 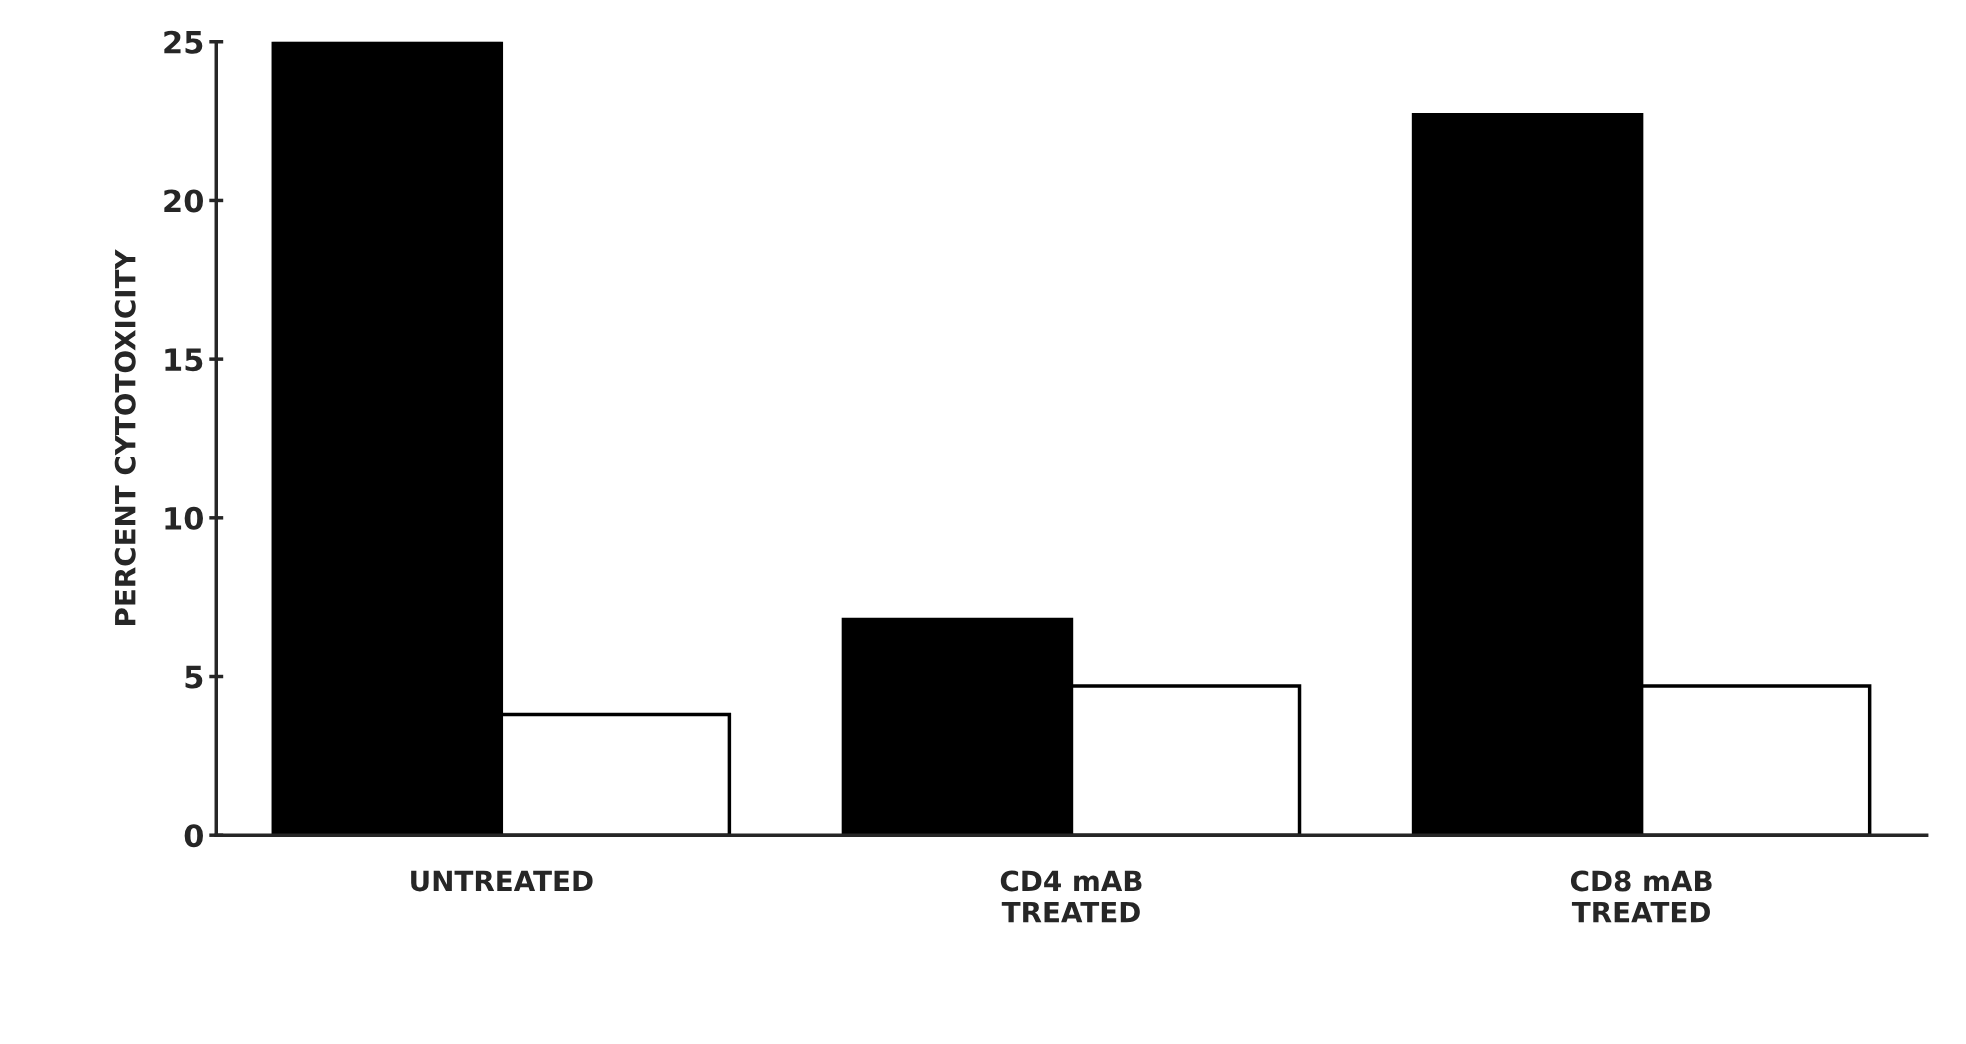 What do you see at coordinates (193, 836) in the screenshot?
I see `y-tick-label: 0` at bounding box center [193, 836].